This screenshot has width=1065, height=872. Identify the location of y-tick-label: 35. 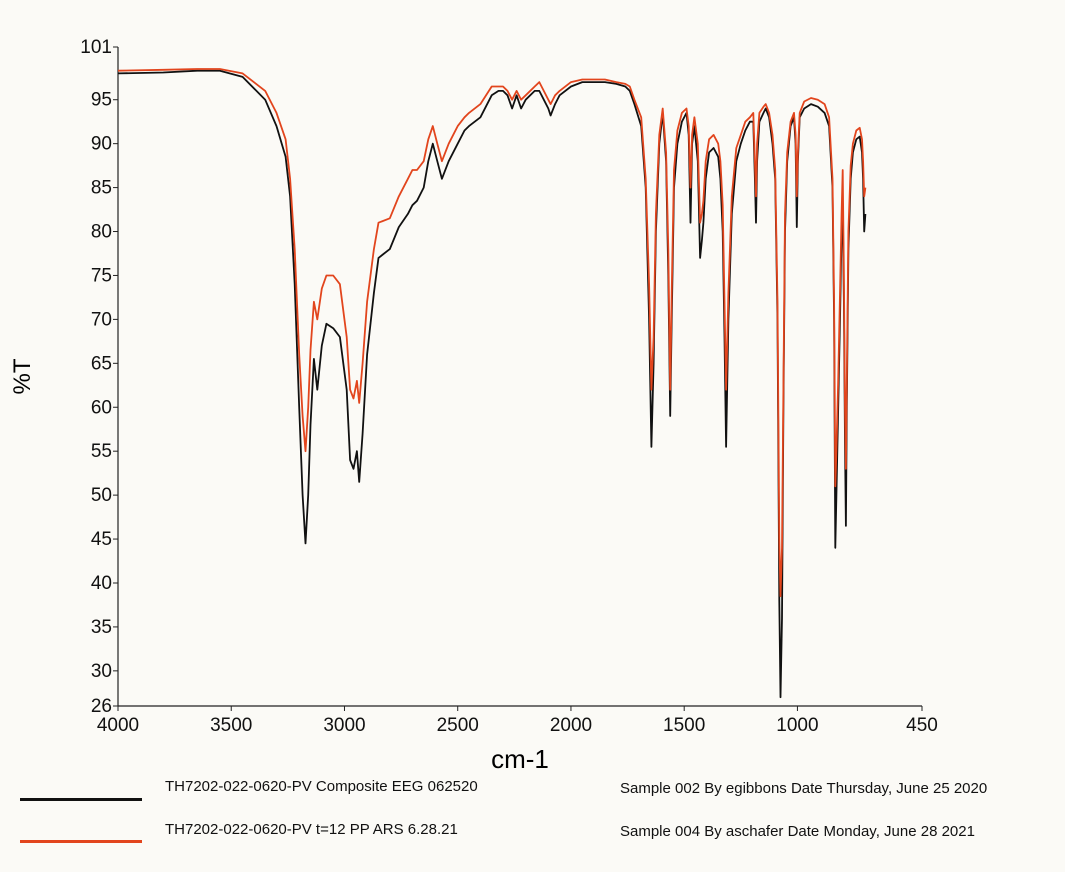
(101, 627).